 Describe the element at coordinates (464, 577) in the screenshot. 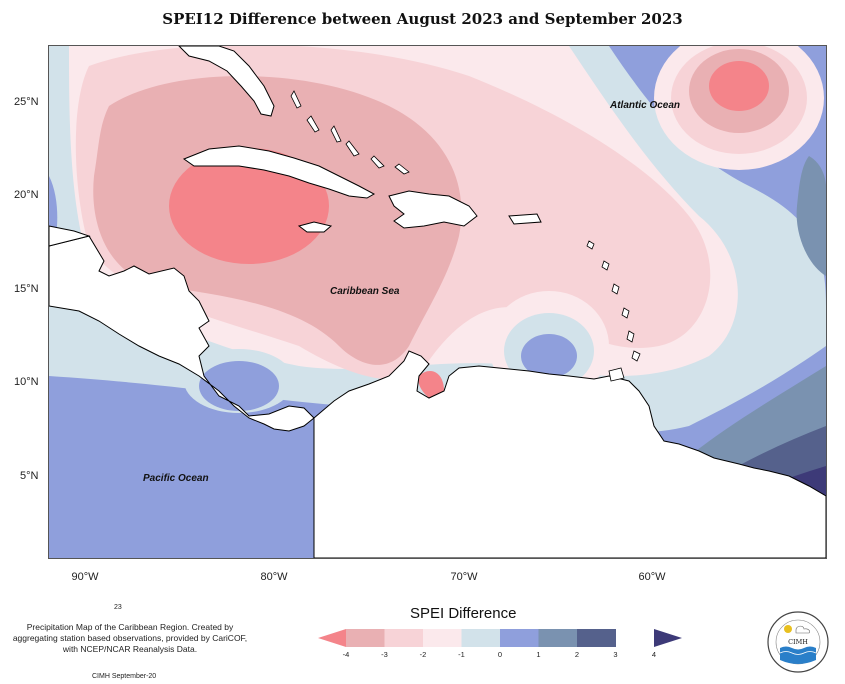

I see `lon-label-70w: 70°W` at that location.